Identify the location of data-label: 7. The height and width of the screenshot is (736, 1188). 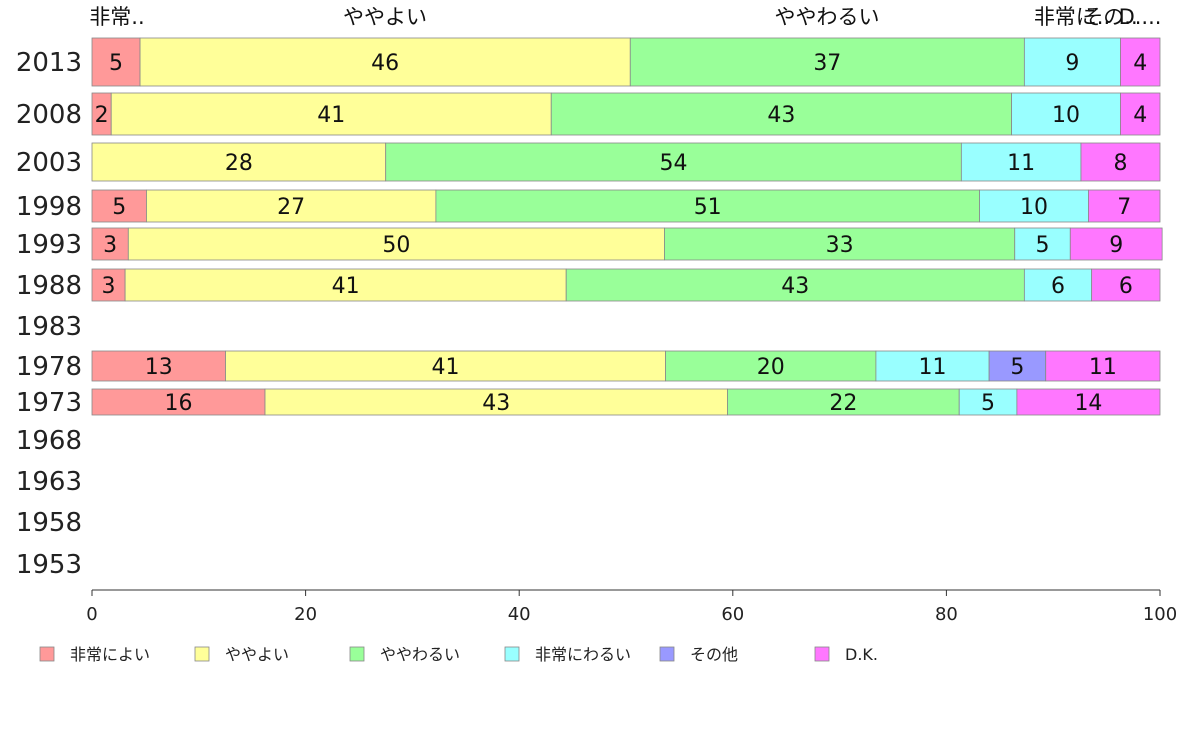
(1124, 207).